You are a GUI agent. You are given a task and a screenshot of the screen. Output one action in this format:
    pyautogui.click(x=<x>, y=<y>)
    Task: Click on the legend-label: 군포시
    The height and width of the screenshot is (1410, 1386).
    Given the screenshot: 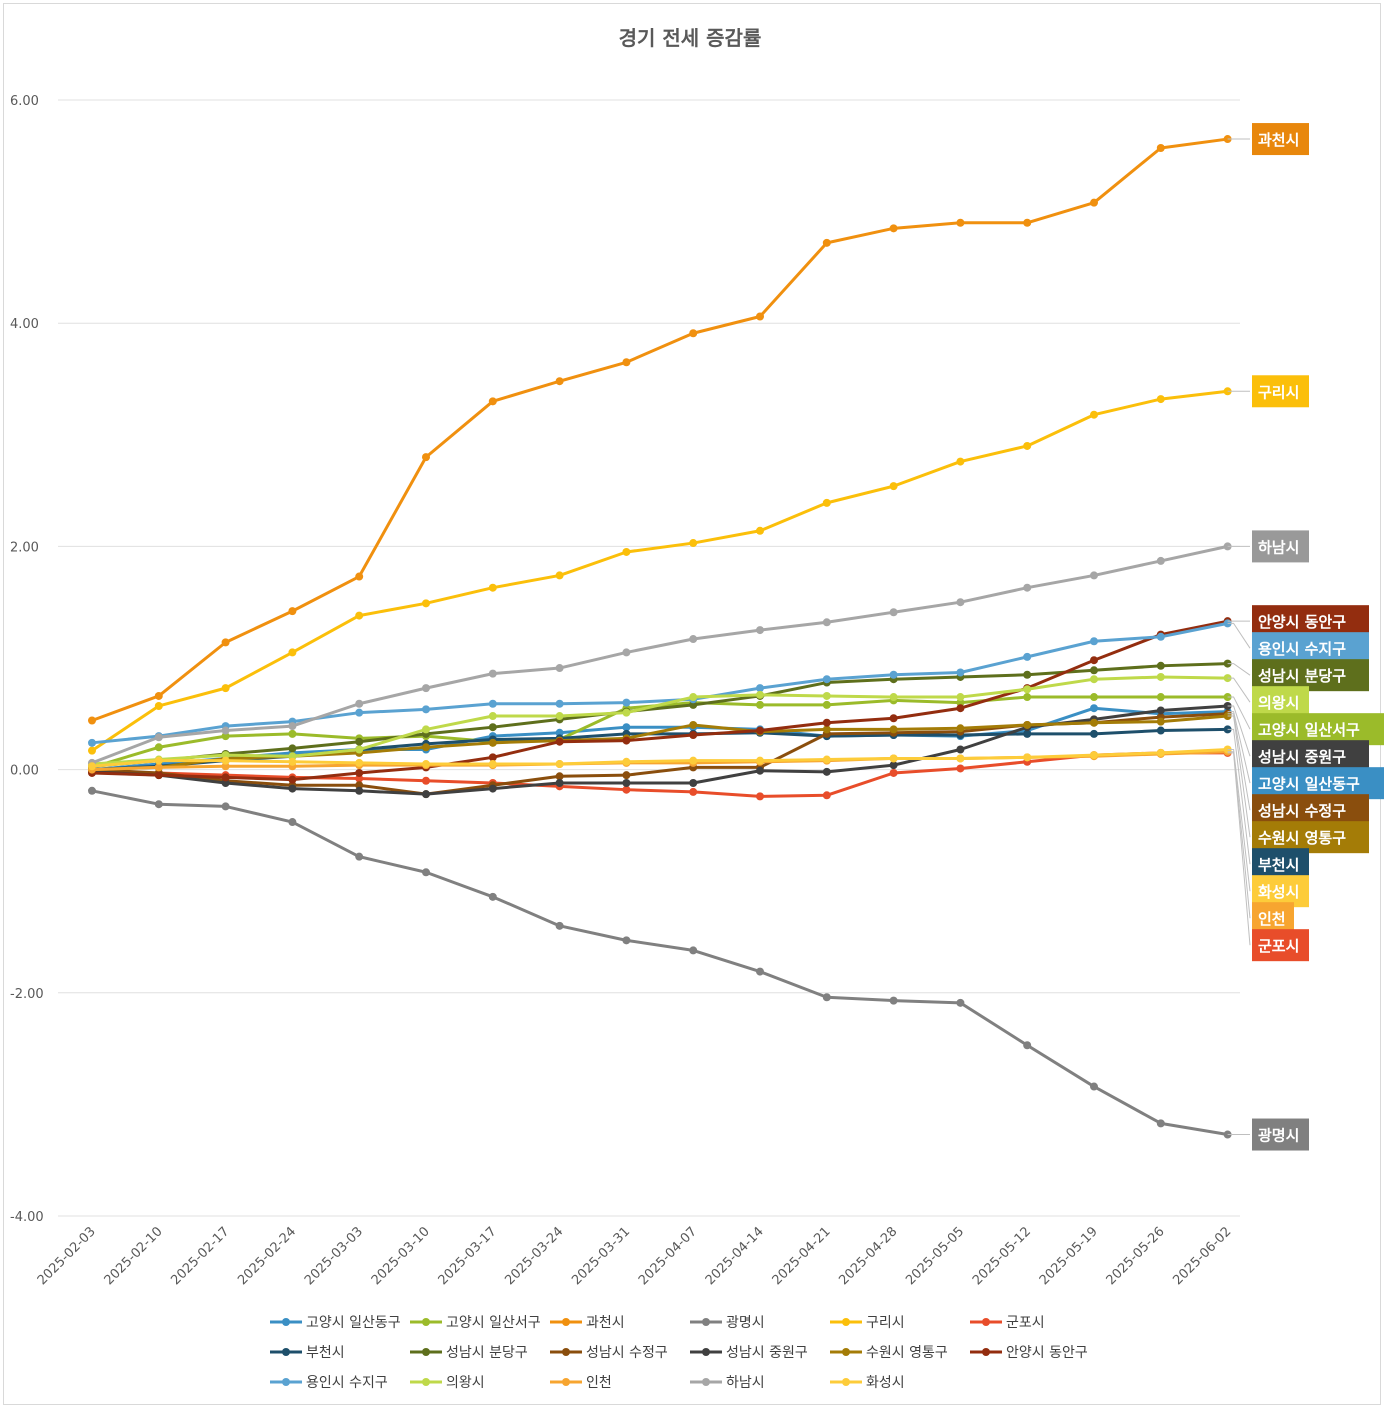 What is the action you would take?
    pyautogui.click(x=1025, y=1323)
    